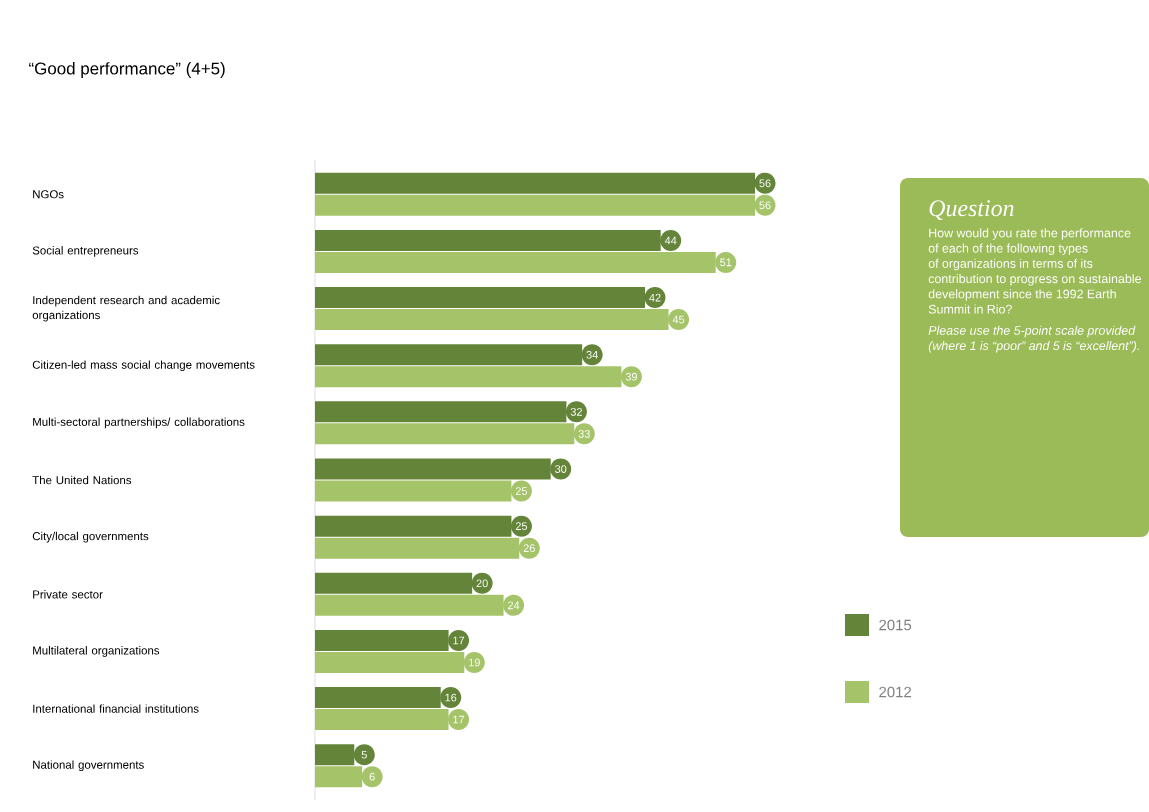 This screenshot has width=1149, height=812. What do you see at coordinates (82, 480) in the screenshot?
I see `y-tick-label: The United Nations` at bounding box center [82, 480].